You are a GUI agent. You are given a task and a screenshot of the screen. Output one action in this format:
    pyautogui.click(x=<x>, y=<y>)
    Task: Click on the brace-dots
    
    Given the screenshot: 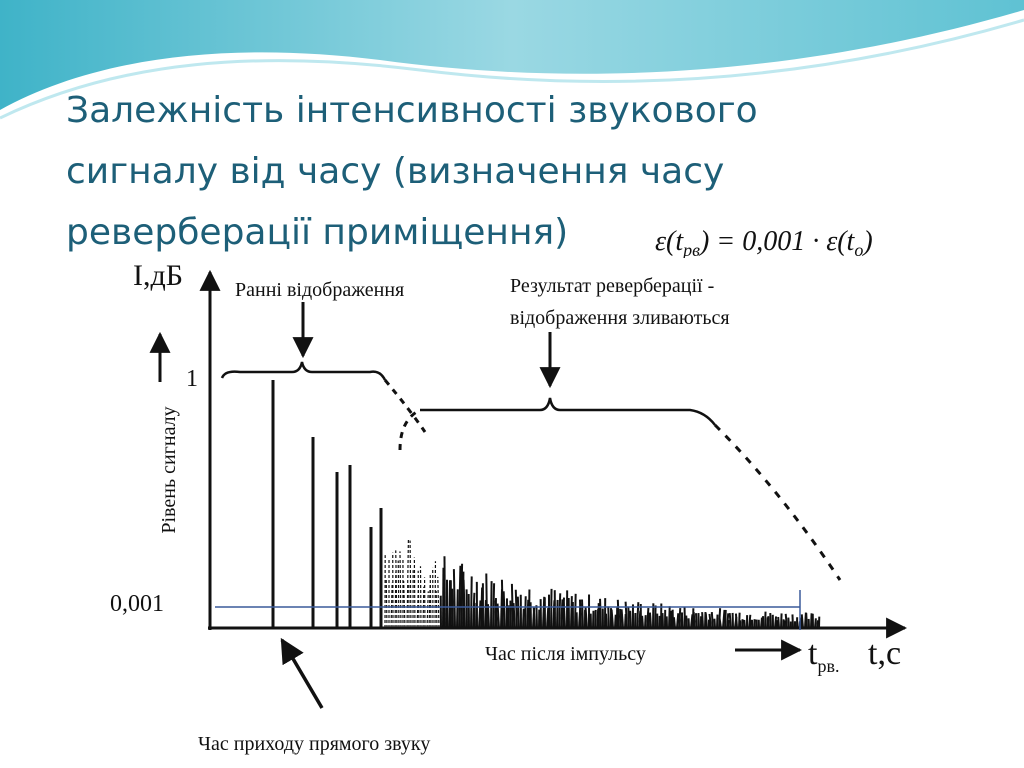 What is the action you would take?
    pyautogui.click(x=409, y=429)
    